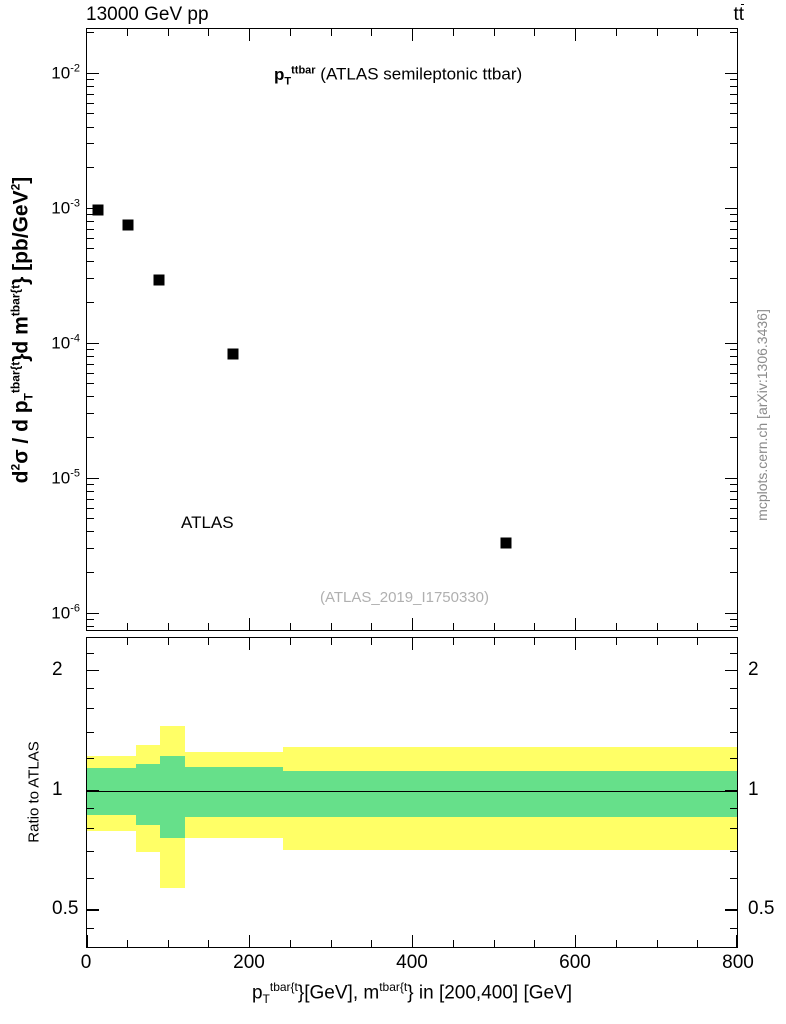  What do you see at coordinates (65, 207) in the screenshot?
I see `y-tick-label: 10⁻³` at bounding box center [65, 207].